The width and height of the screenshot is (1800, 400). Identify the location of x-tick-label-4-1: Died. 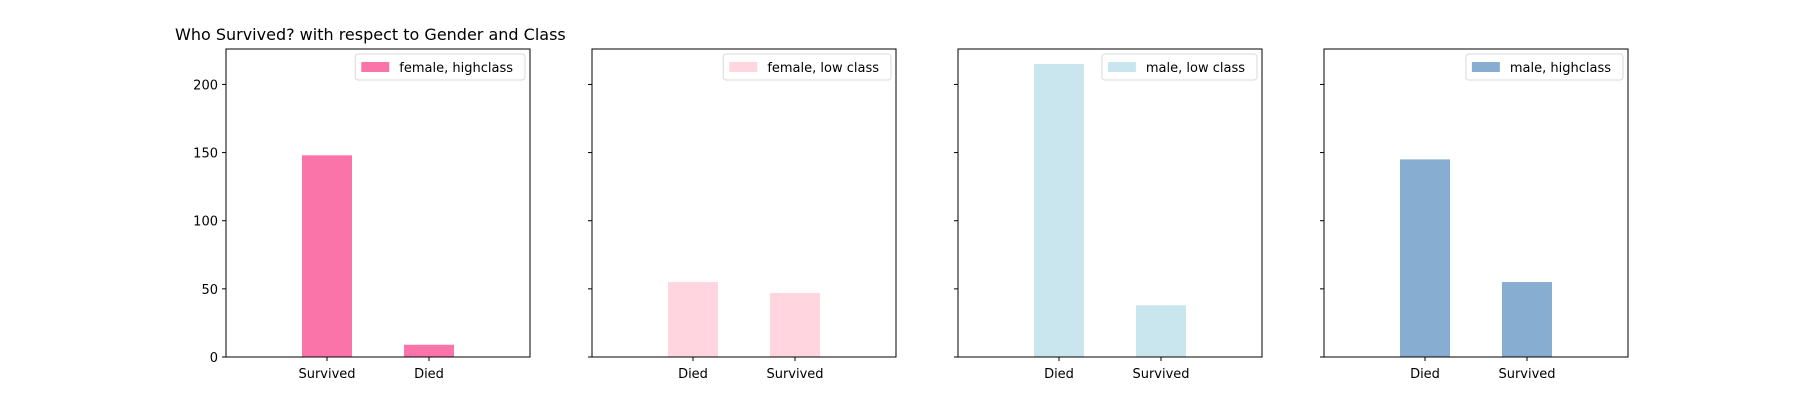
(1425, 374).